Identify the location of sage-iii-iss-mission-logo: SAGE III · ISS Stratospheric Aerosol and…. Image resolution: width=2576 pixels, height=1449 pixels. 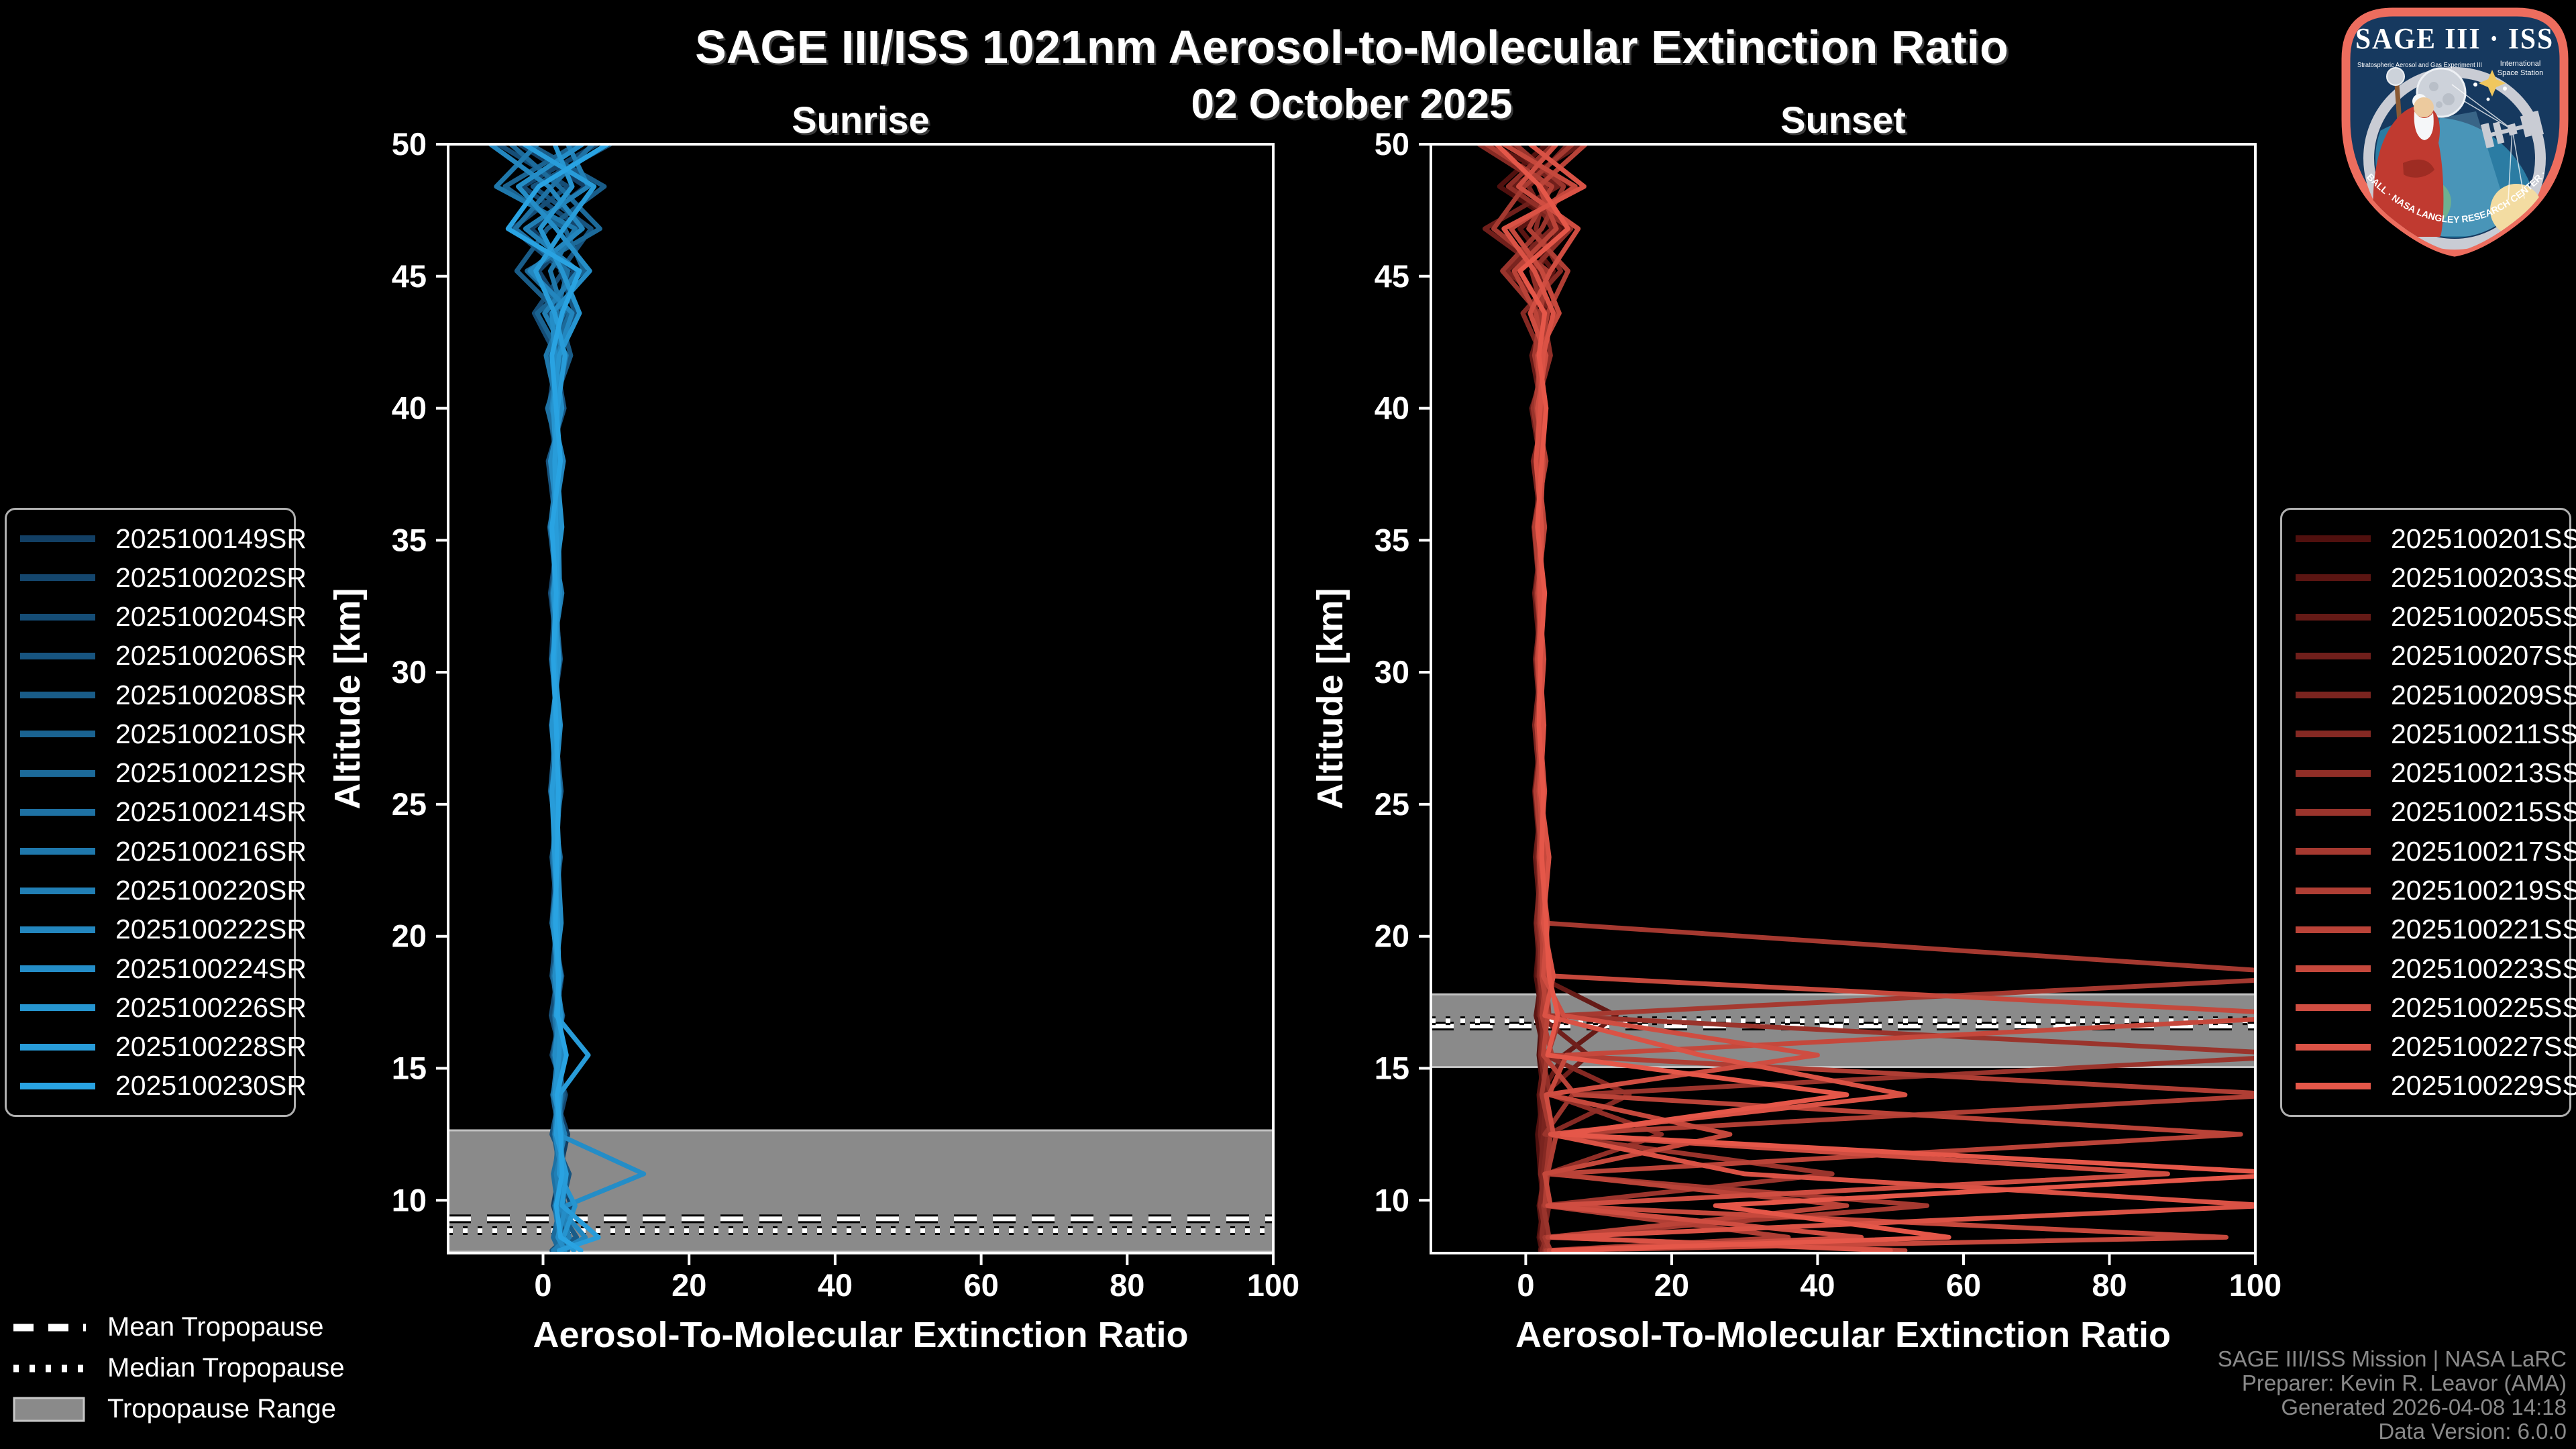
(2454, 131).